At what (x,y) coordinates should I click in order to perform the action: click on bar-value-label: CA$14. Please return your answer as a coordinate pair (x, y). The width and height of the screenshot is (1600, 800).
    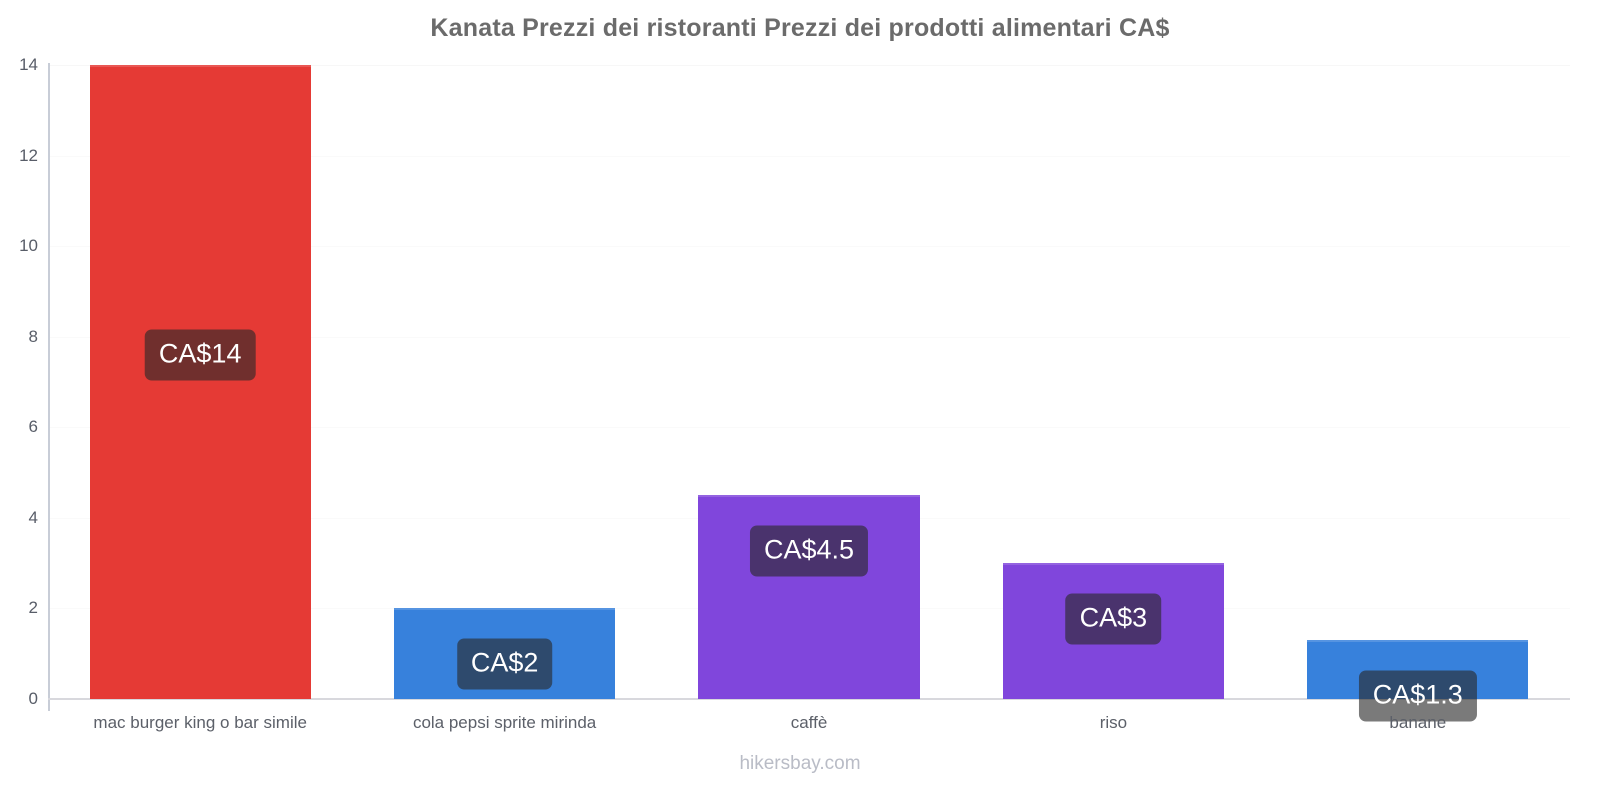
    Looking at the image, I should click on (200, 355).